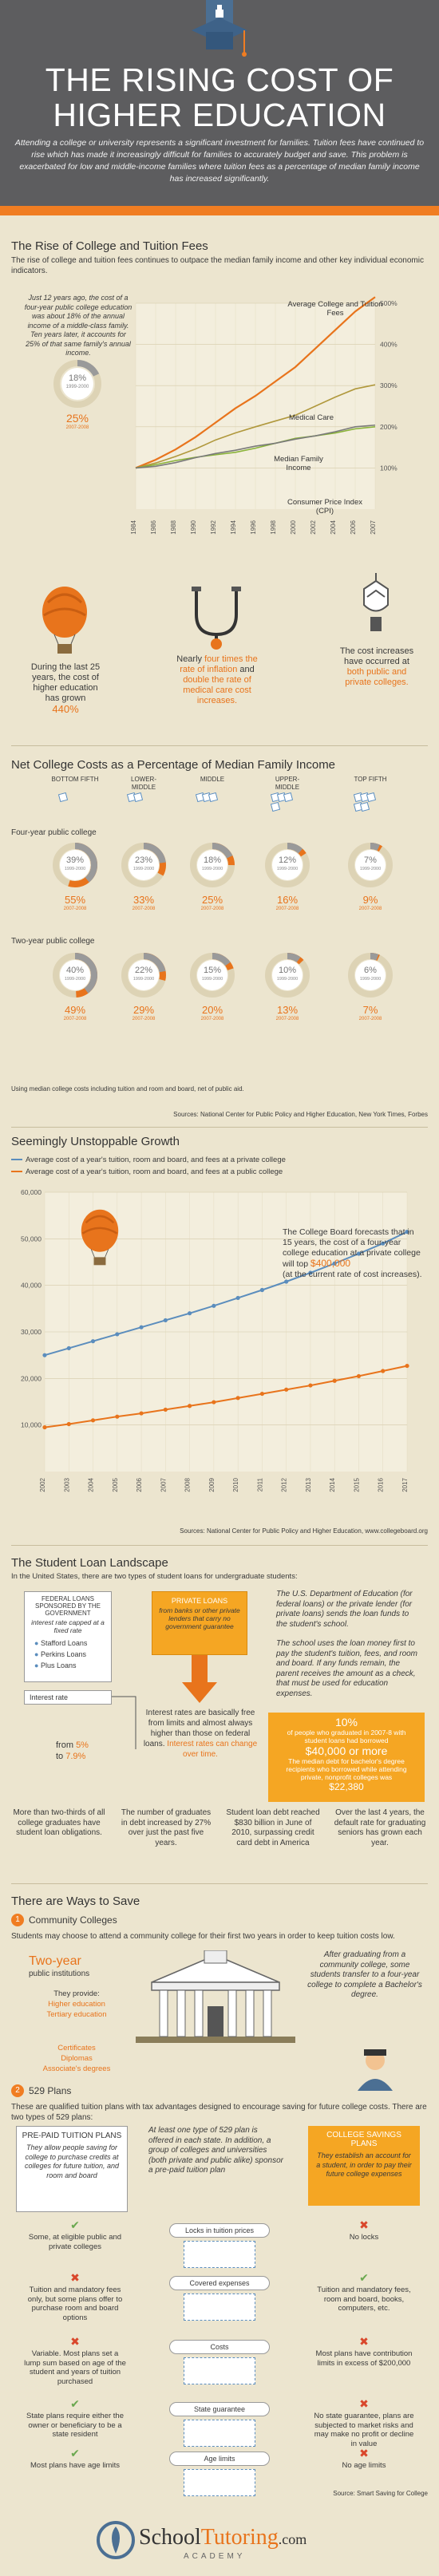 Image resolution: width=439 pixels, height=2576 pixels. I want to click on donut-pct-2007: 20%, so click(212, 1010).